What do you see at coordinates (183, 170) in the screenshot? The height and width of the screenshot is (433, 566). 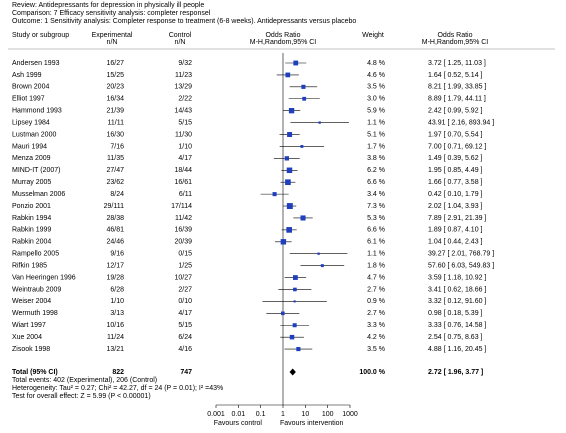 I see `control: 18/44` at bounding box center [183, 170].